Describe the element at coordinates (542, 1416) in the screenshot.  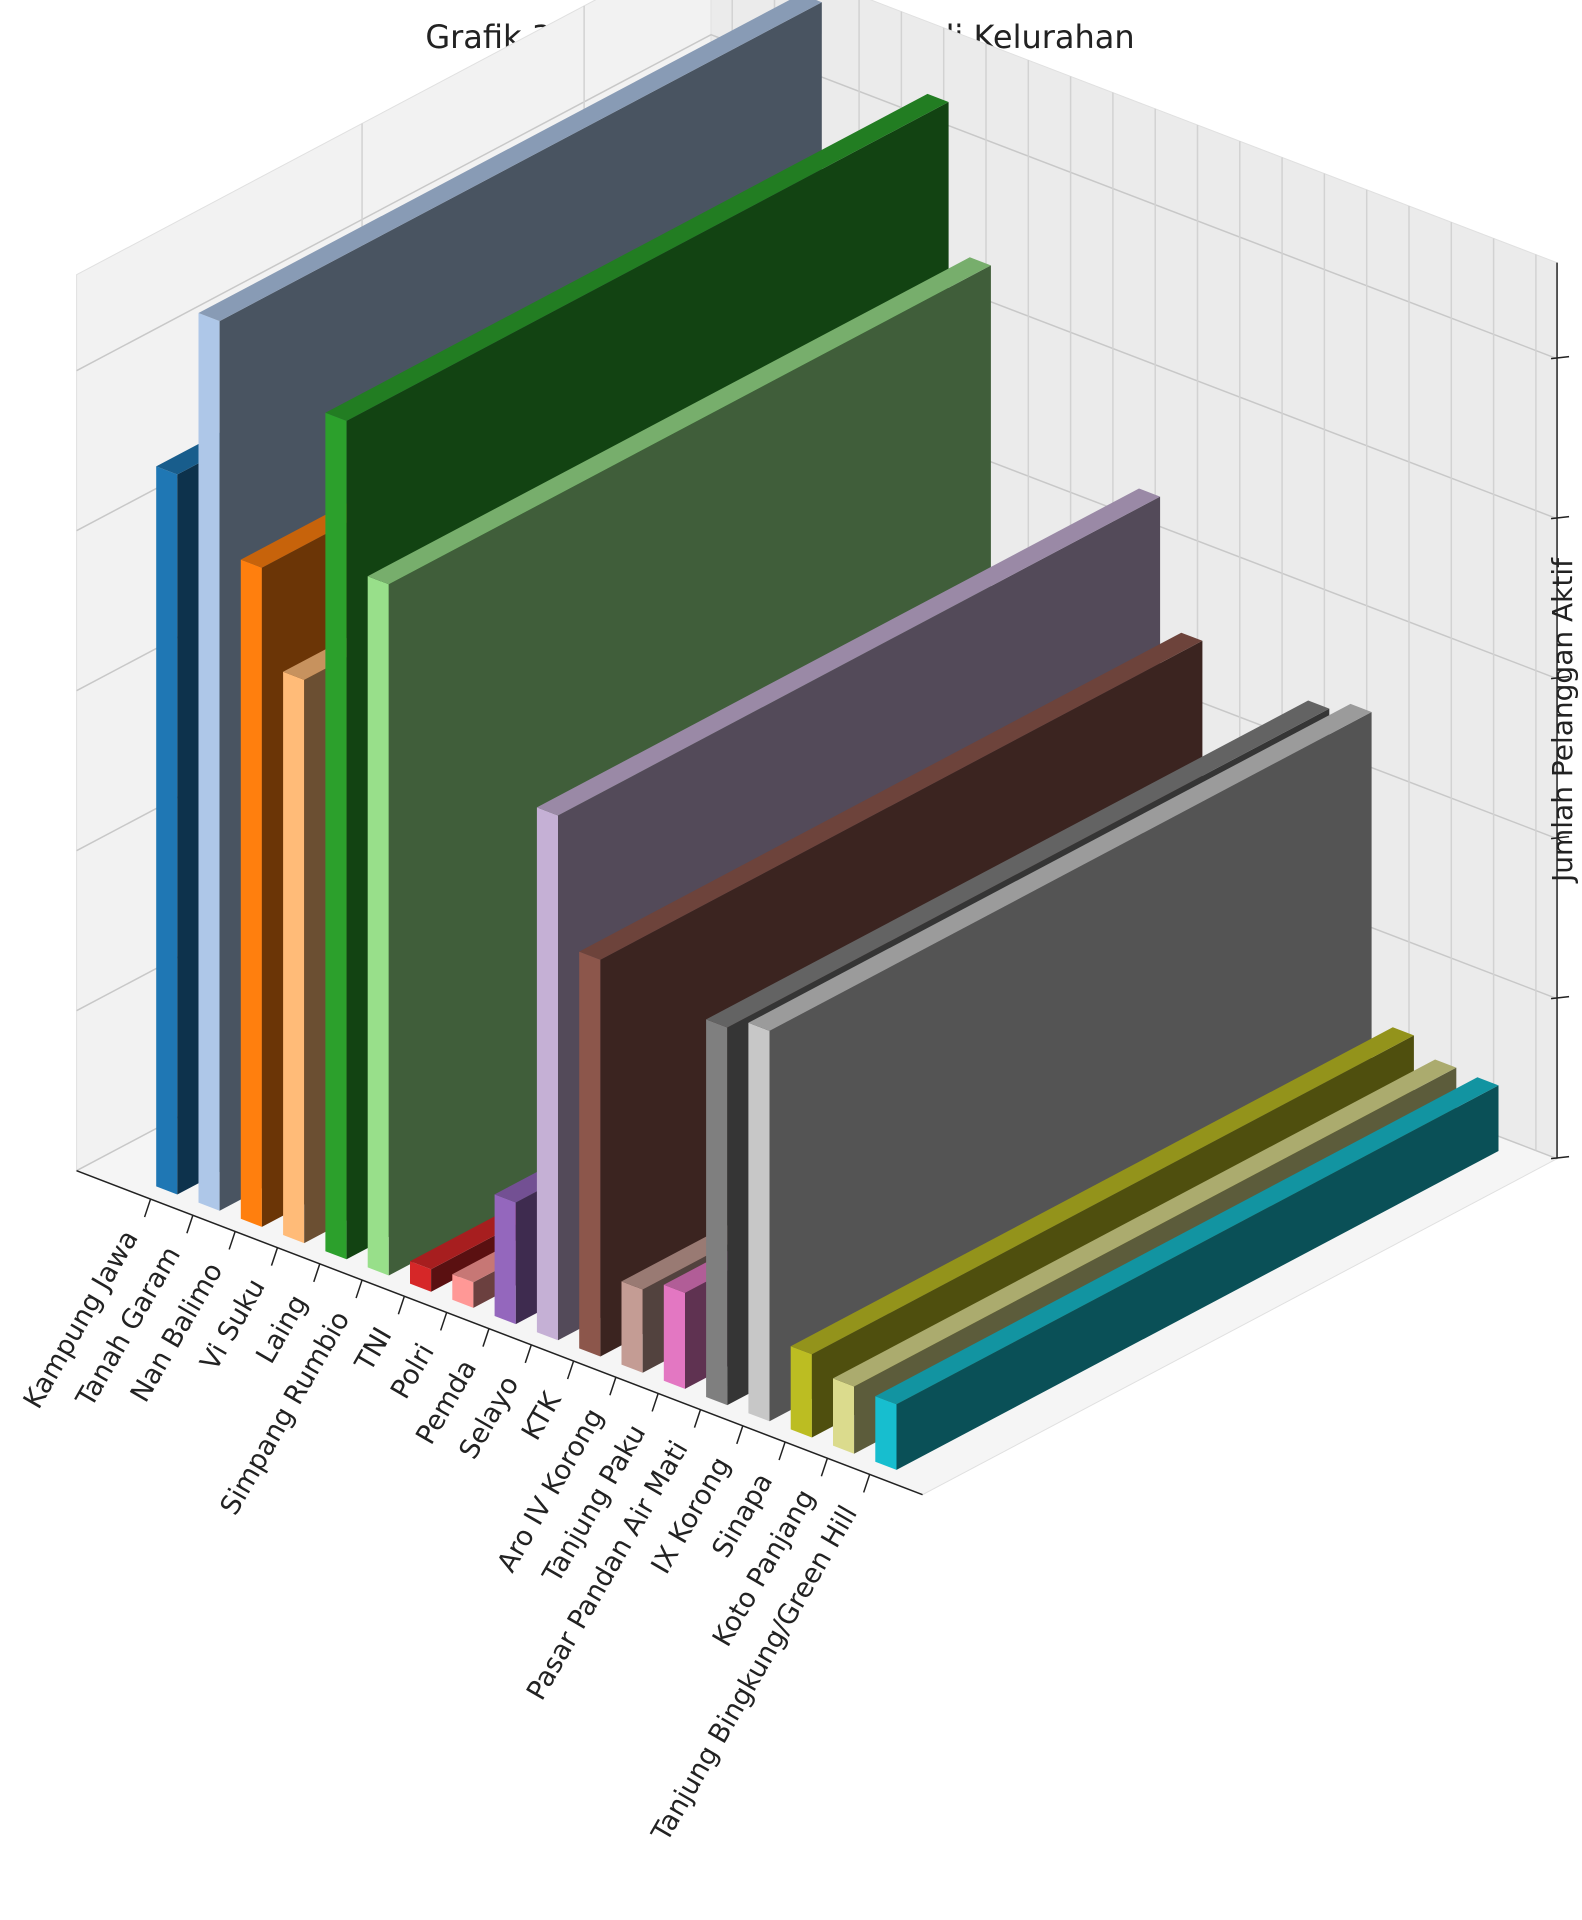
I see `x-tick-label: KTK` at that location.